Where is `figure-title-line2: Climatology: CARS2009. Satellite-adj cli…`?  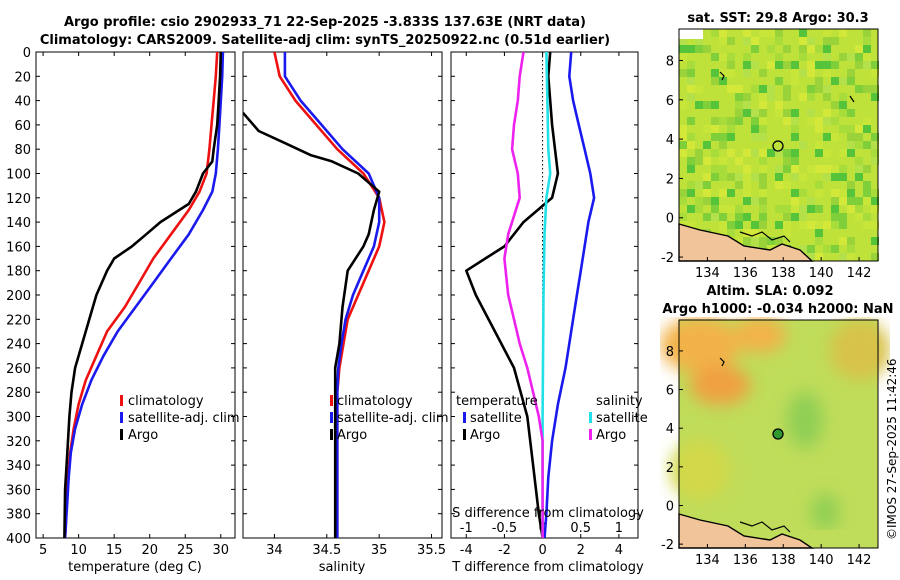
figure-title-line2: Climatology: CARS2009. Satellite-adj cli… is located at coordinates (325, 40).